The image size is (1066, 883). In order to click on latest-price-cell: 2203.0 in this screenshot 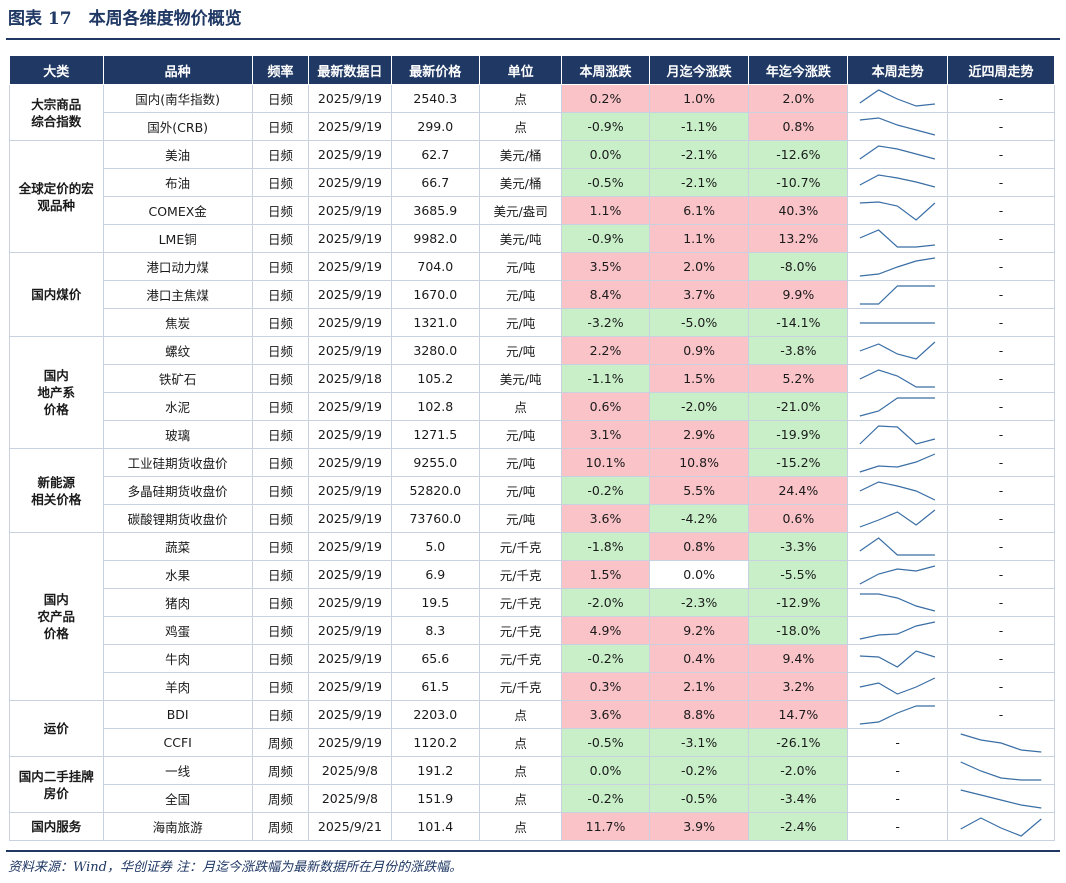, I will do `click(435, 714)`.